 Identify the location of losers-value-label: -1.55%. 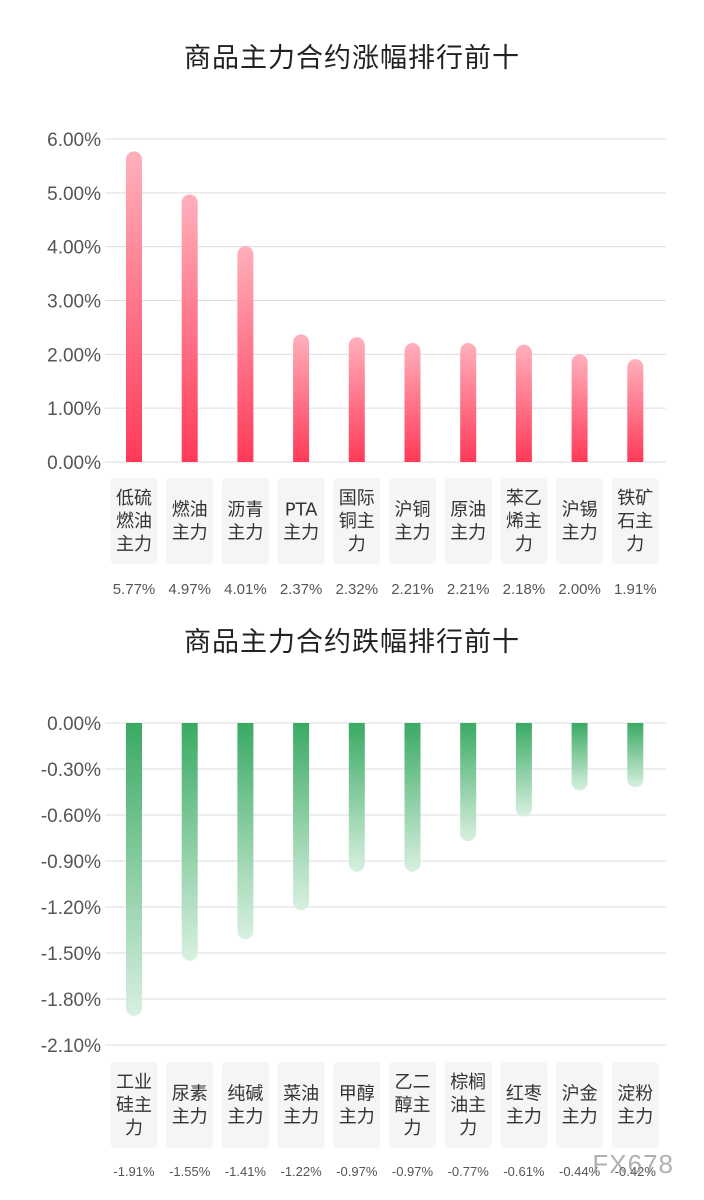
(190, 1171).